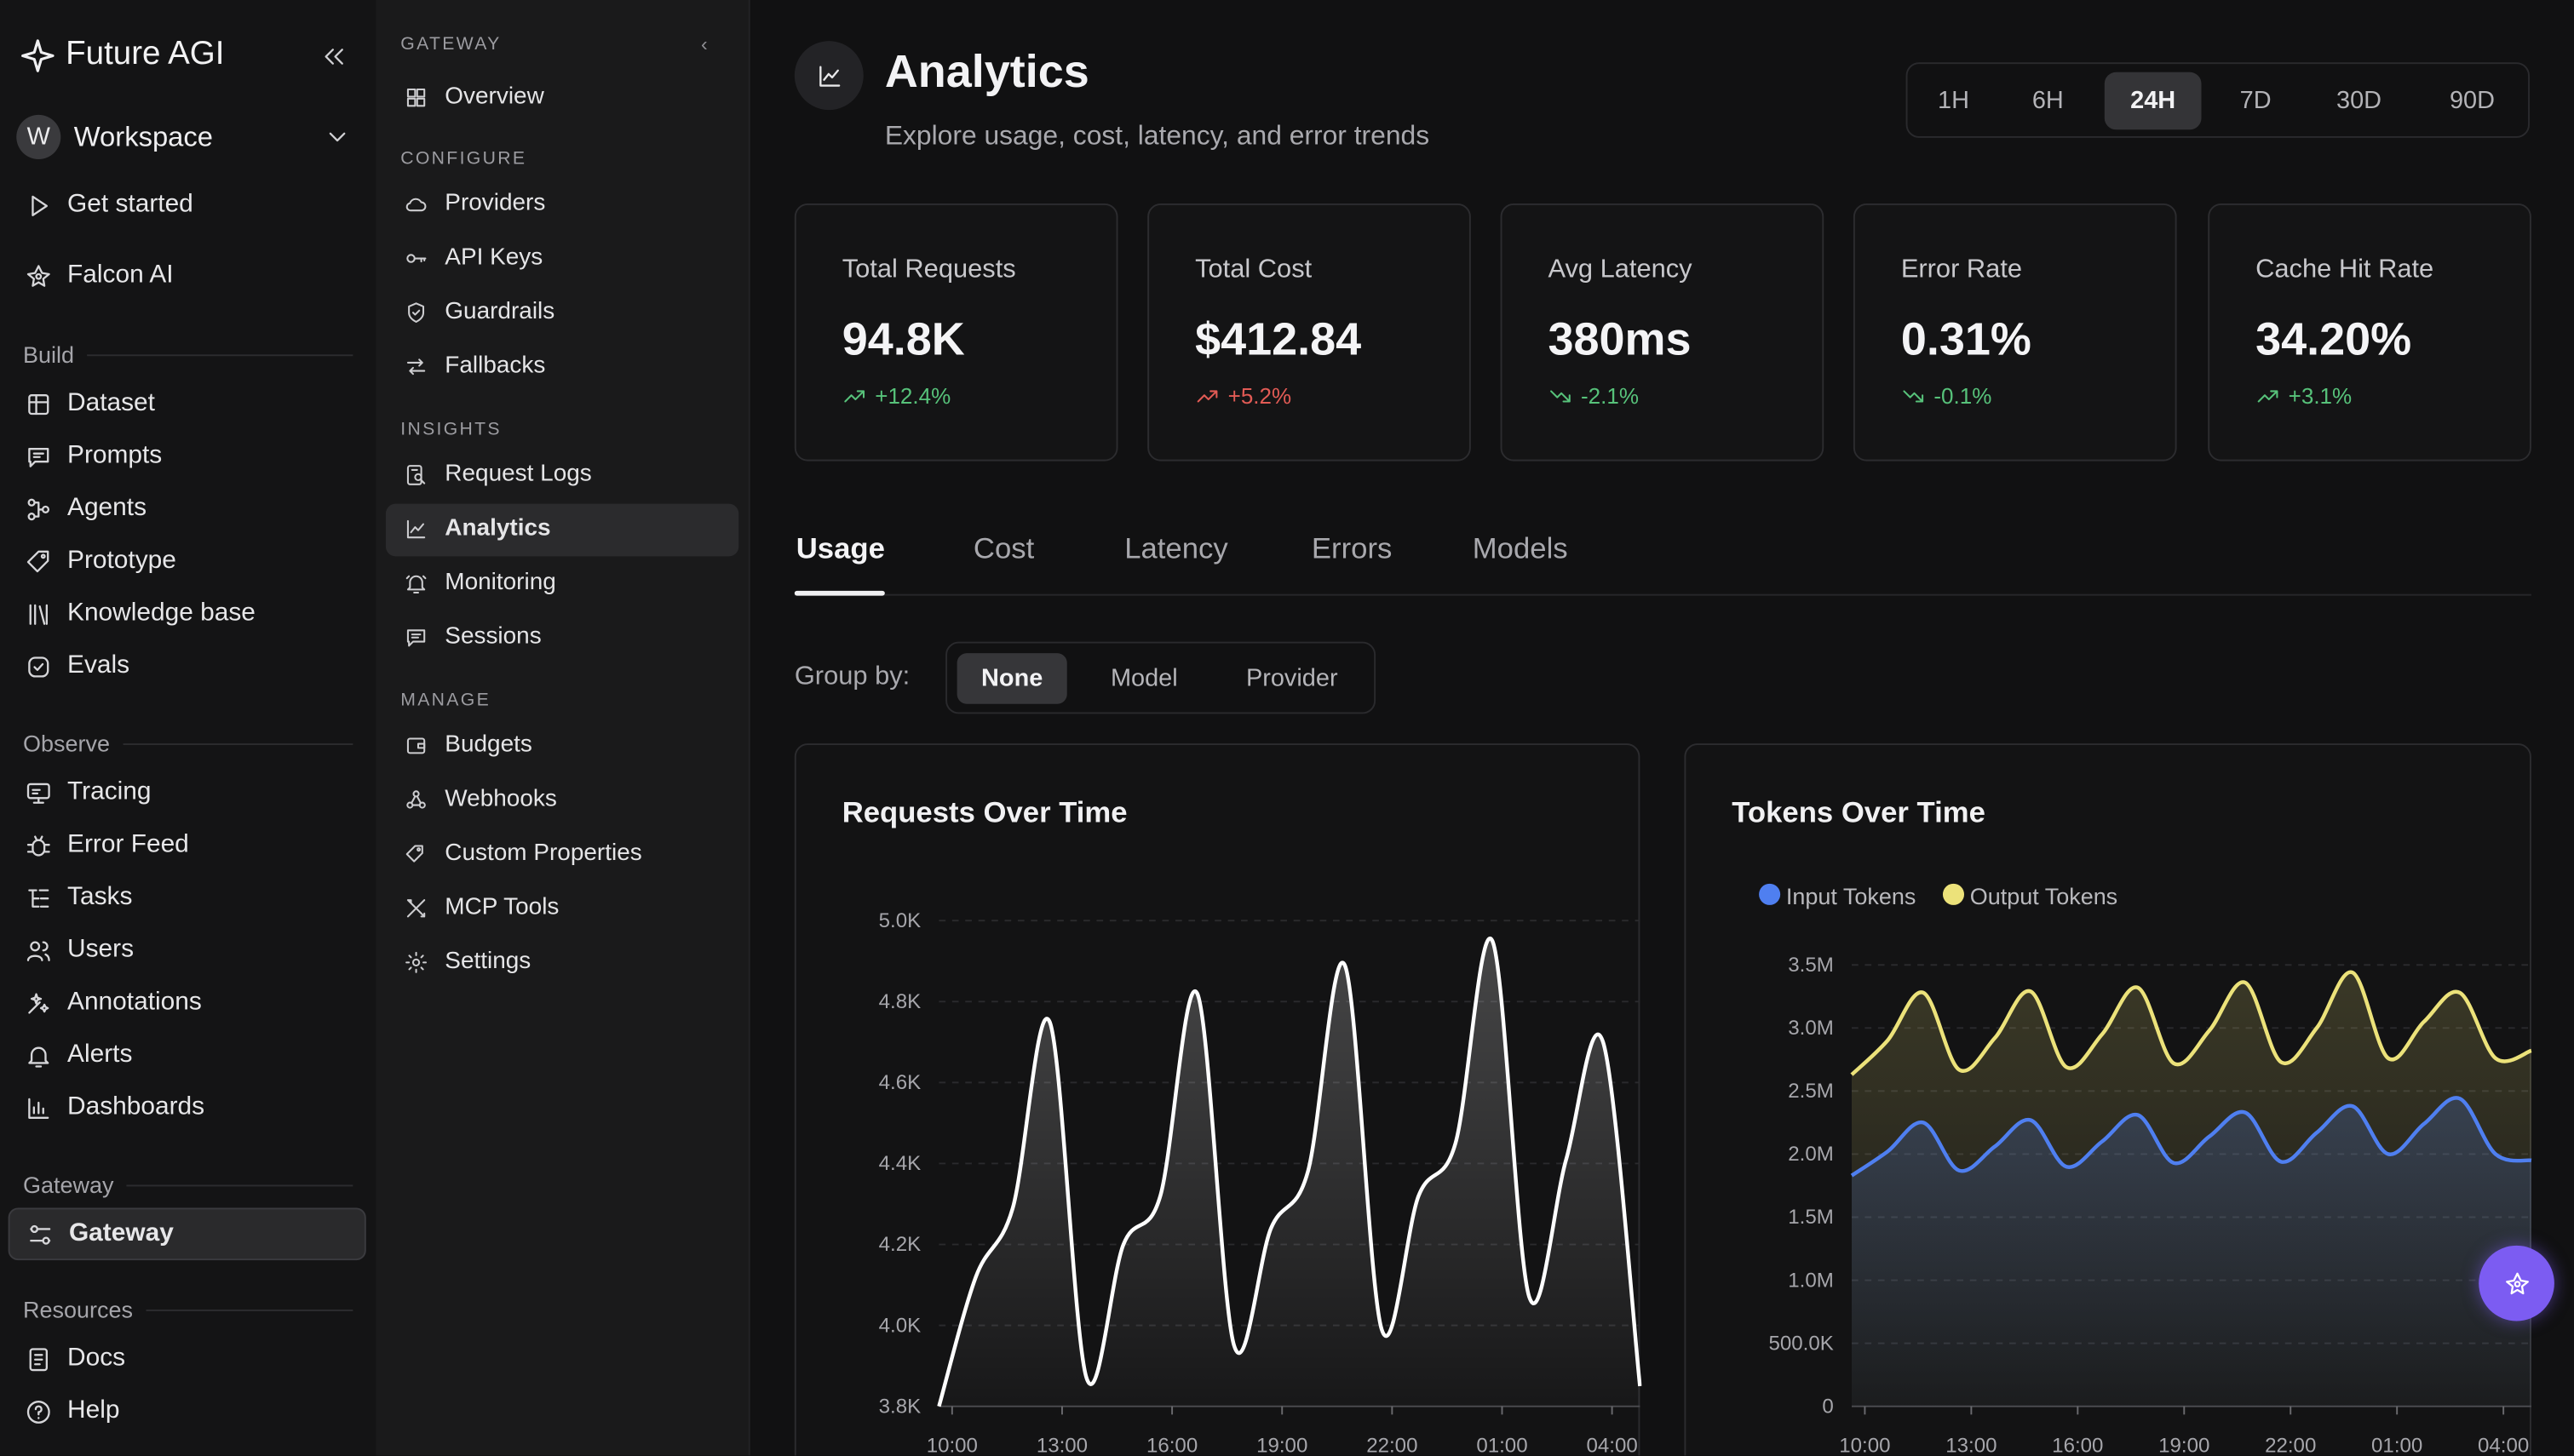  What do you see at coordinates (136, 1106) in the screenshot?
I see `nav-label: Dashboards` at bounding box center [136, 1106].